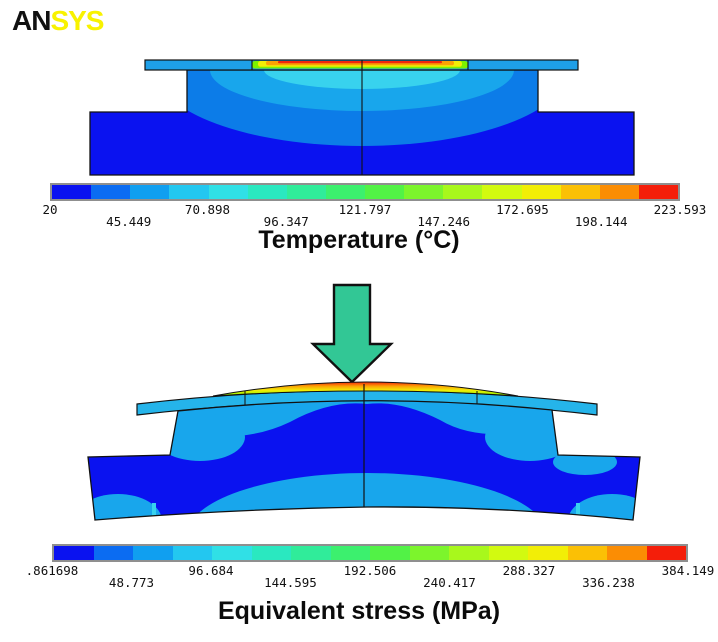 This screenshot has width=718, height=642. I want to click on stress-sliver-left, so click(154, 510).